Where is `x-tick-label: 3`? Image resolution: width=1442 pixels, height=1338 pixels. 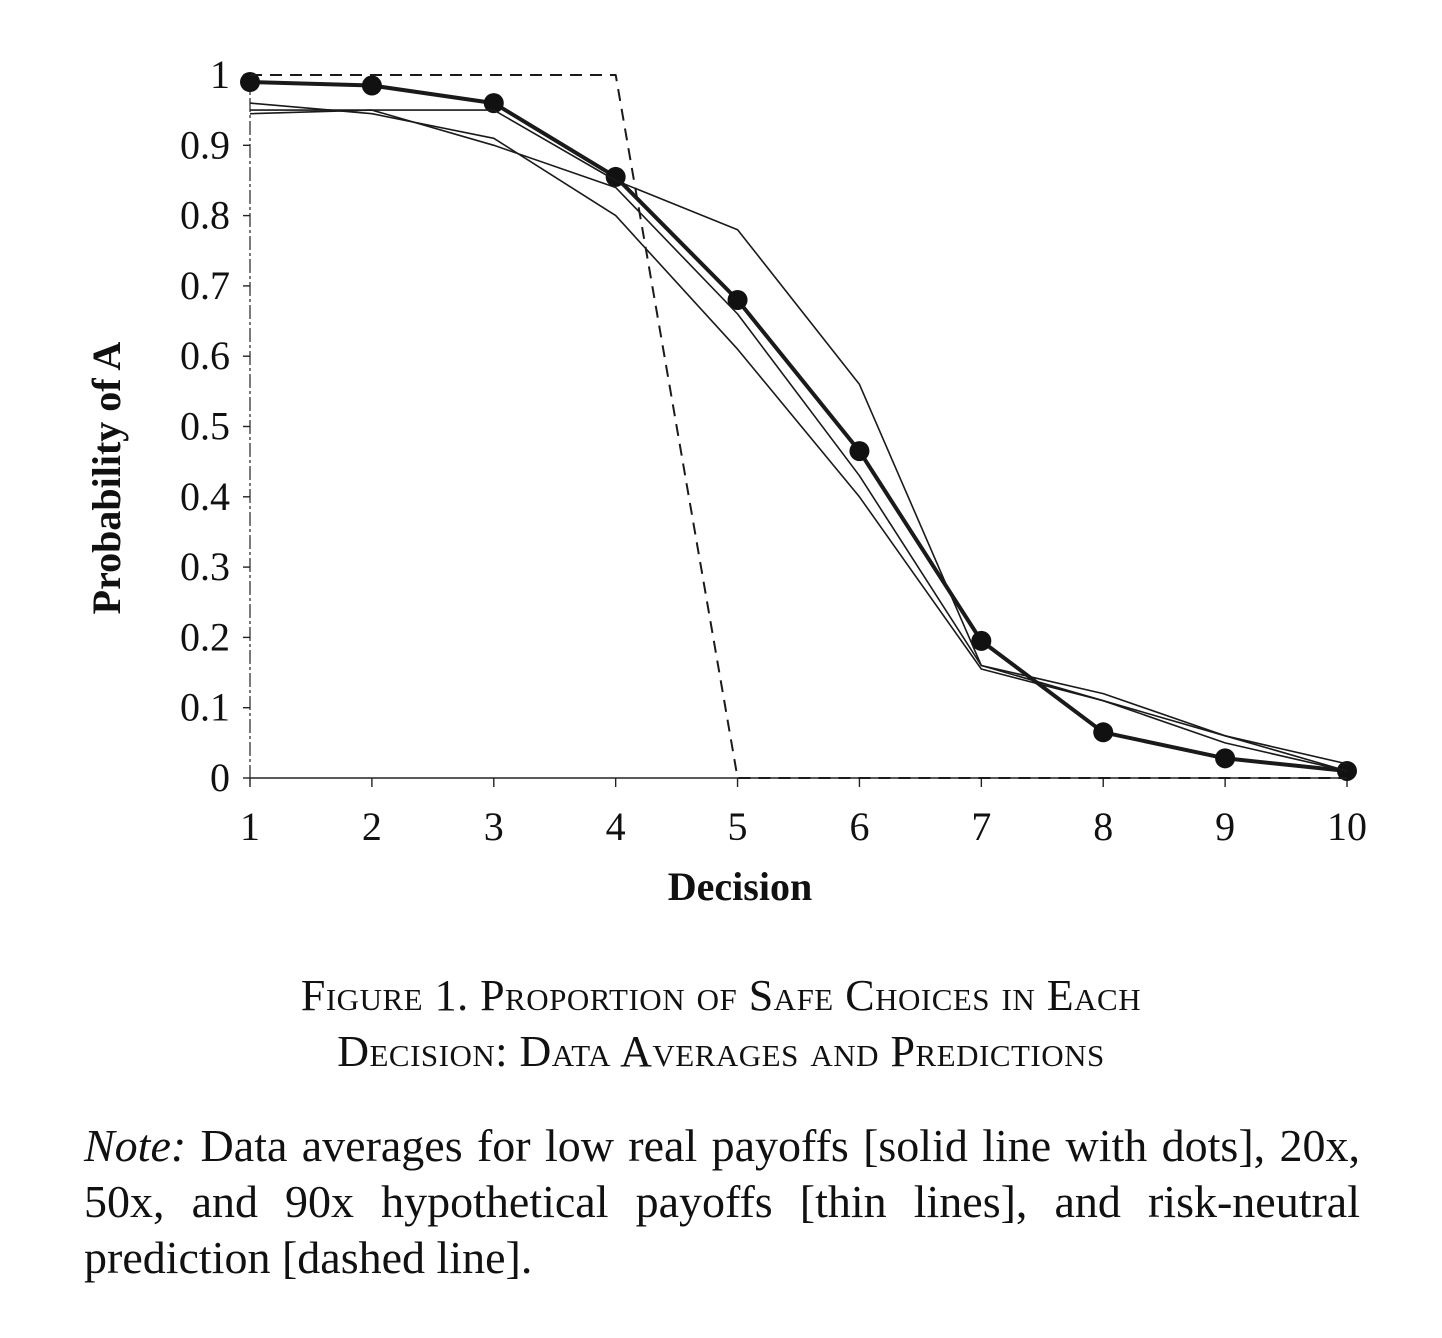
x-tick-label: 3 is located at coordinates (494, 826).